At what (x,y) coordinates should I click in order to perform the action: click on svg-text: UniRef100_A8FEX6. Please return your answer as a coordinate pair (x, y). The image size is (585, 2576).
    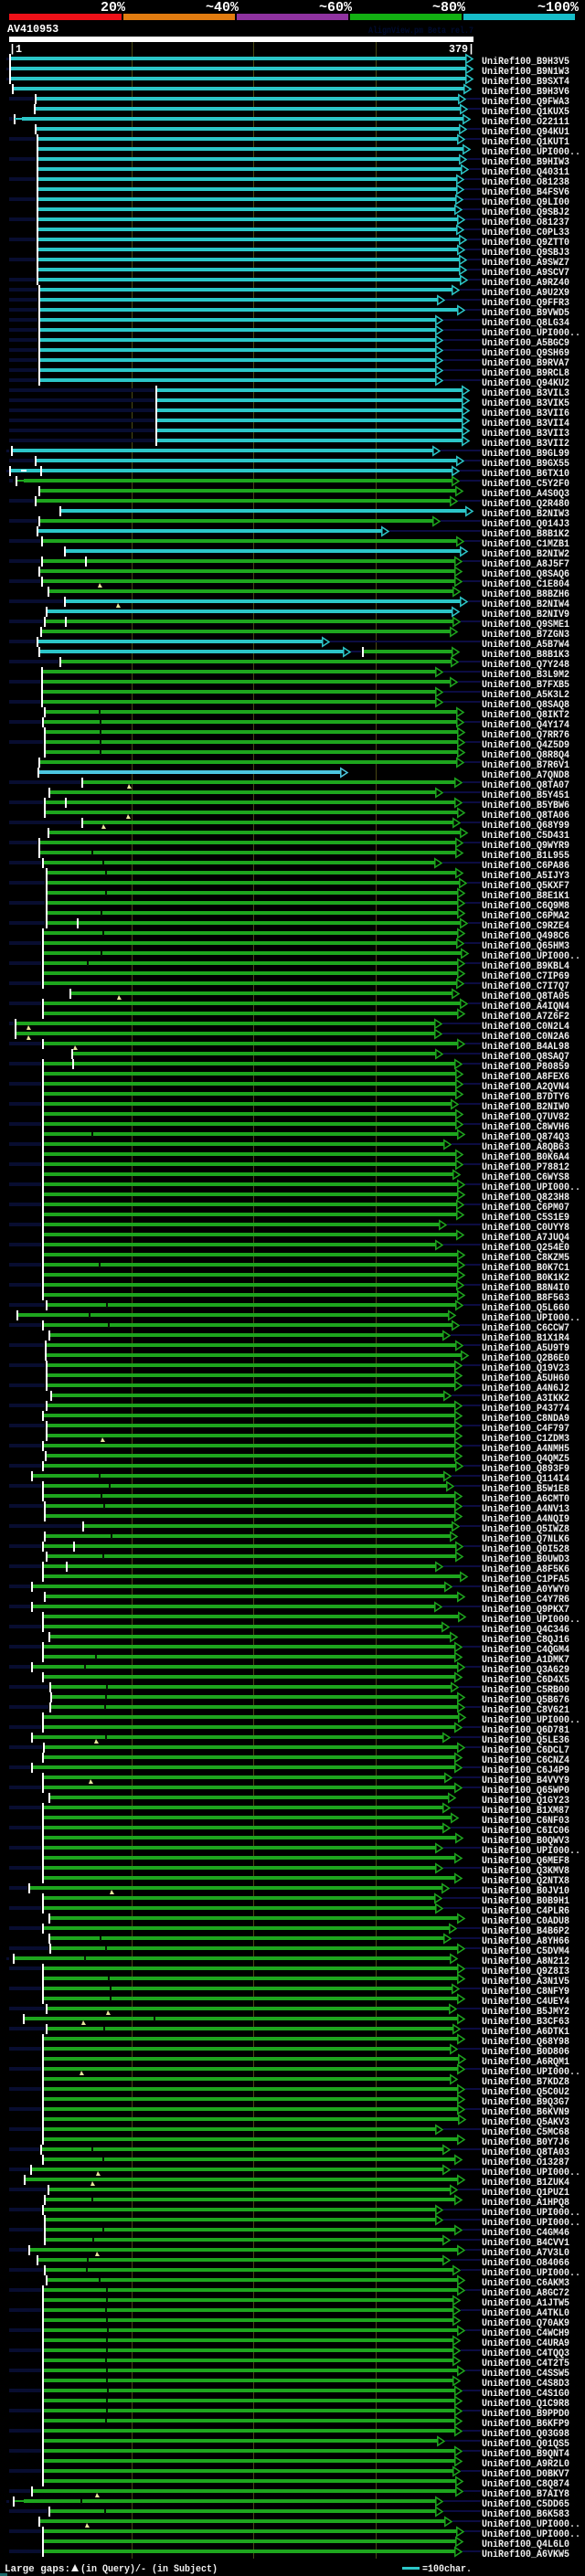
    Looking at the image, I should click on (525, 1077).